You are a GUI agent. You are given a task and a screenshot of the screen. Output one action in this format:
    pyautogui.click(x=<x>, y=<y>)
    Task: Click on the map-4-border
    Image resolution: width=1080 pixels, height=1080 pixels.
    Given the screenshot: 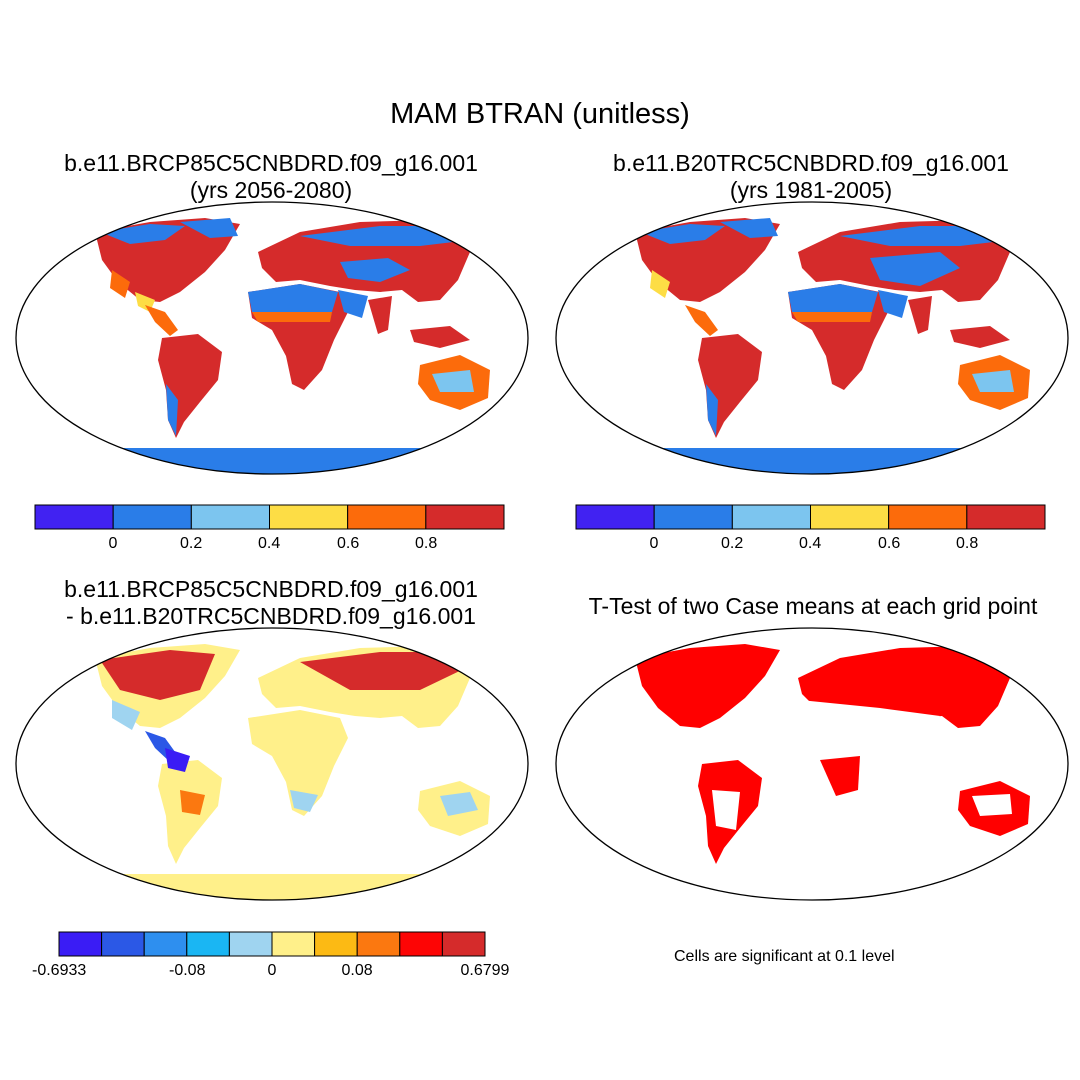 What is the action you would take?
    pyautogui.click(x=812, y=764)
    